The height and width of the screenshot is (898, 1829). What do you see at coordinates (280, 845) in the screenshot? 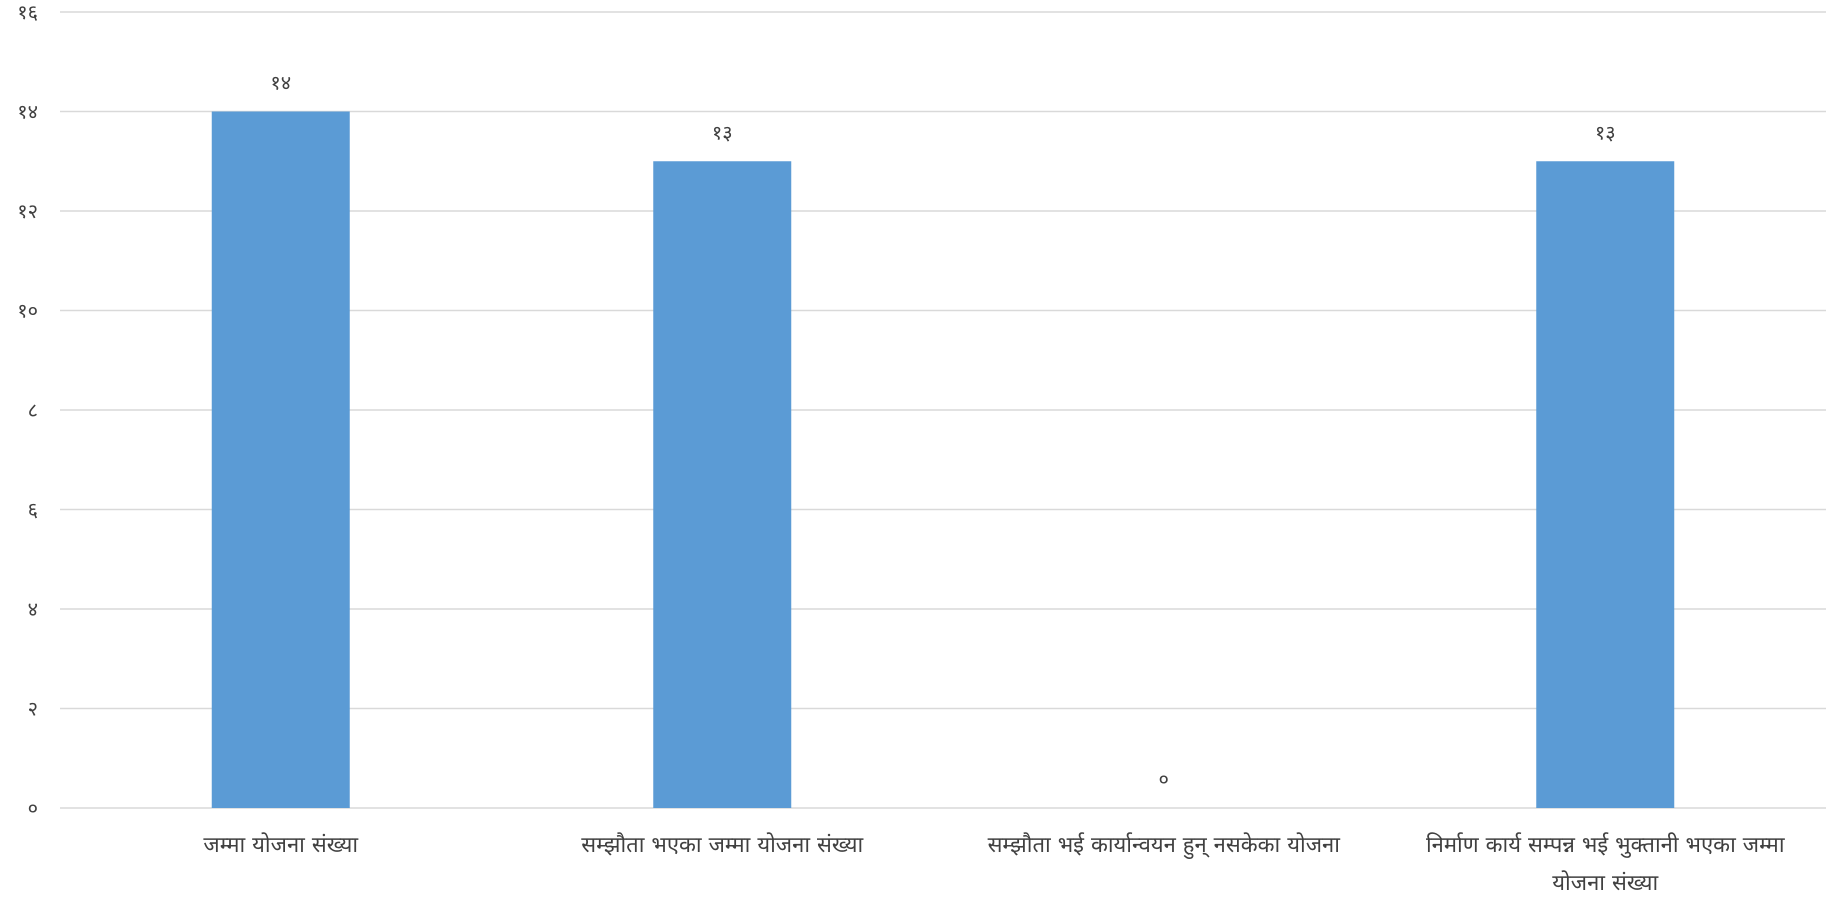
I see `category-label: जम्मा योजना संख्या` at bounding box center [280, 845].